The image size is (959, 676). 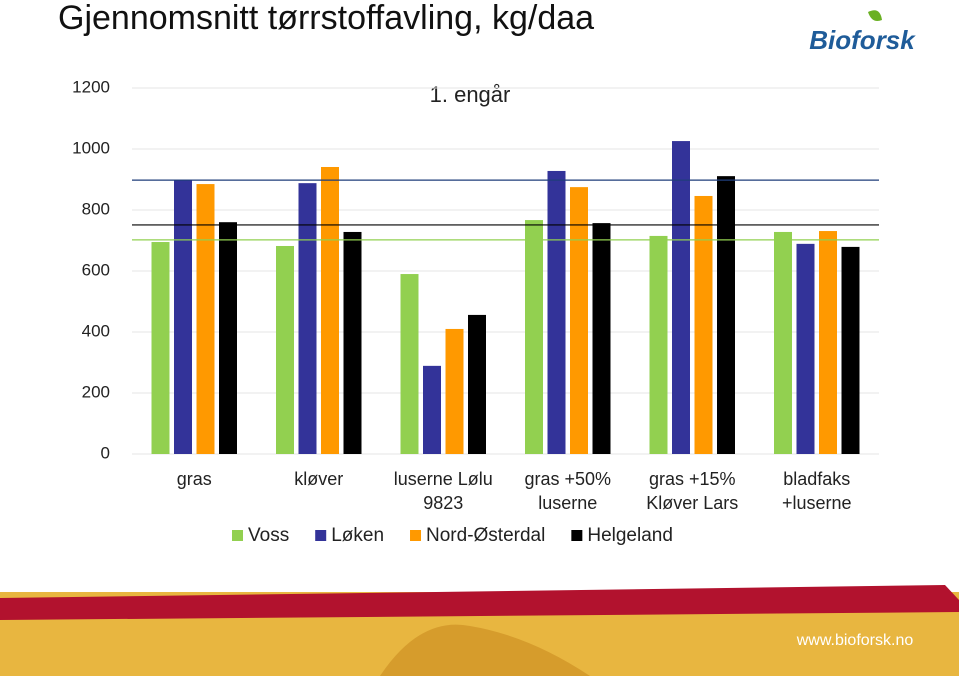 What do you see at coordinates (855, 640) in the screenshot?
I see `footer-url: www.bioforsk.no` at bounding box center [855, 640].